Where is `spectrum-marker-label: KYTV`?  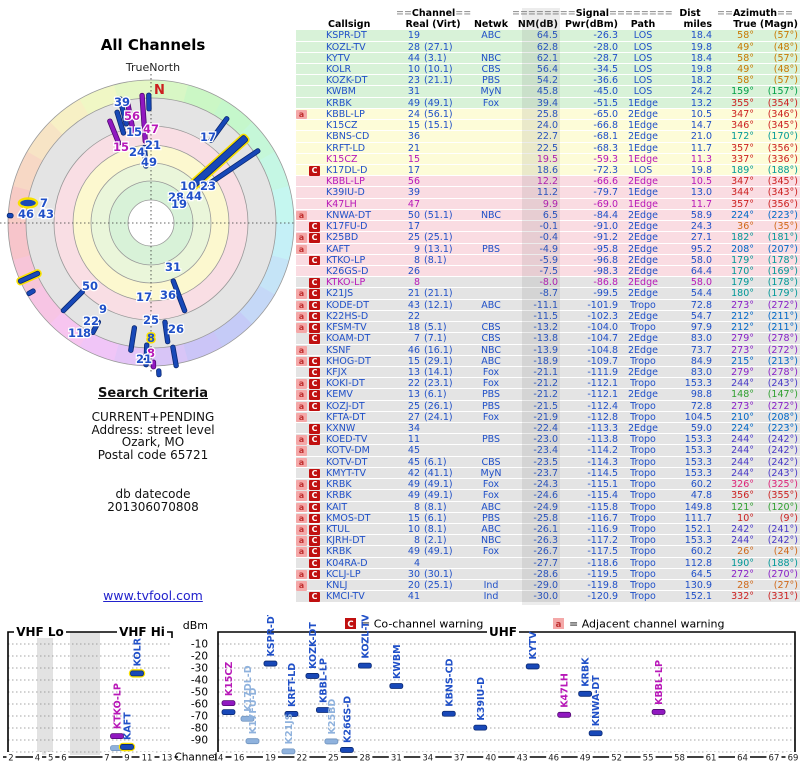 spectrum-marker-label: KYTV is located at coordinates (533, 645).